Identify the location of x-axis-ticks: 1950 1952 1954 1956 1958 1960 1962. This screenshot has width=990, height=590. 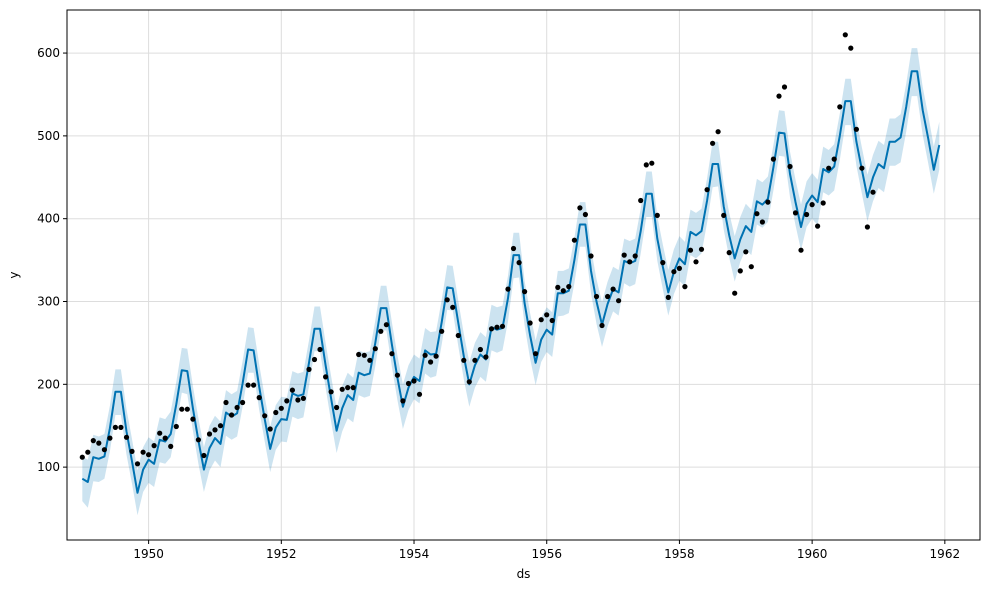
(546, 550).